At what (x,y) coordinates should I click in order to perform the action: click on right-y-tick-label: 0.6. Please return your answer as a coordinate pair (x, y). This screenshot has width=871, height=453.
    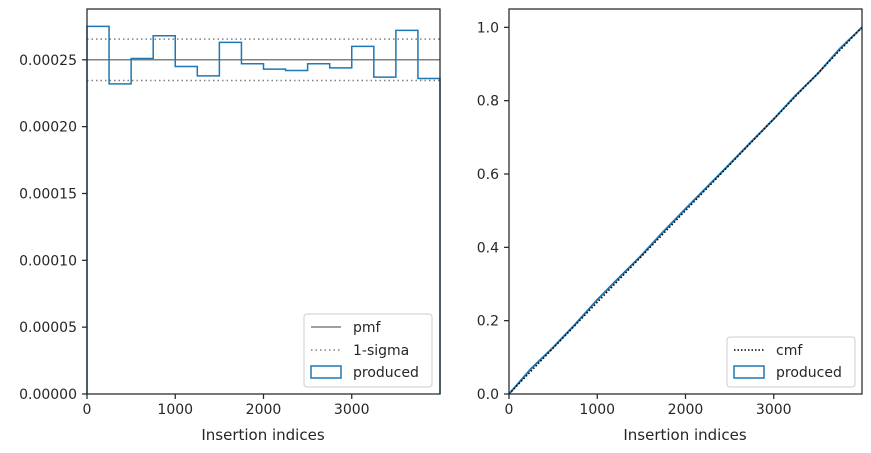
    Looking at the image, I should click on (488, 175).